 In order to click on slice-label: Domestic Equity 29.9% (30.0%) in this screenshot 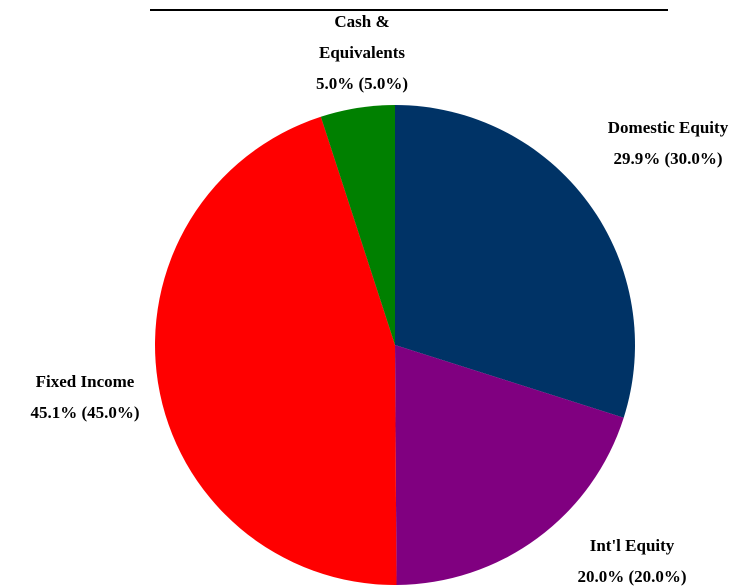, I will do `click(667, 143)`.